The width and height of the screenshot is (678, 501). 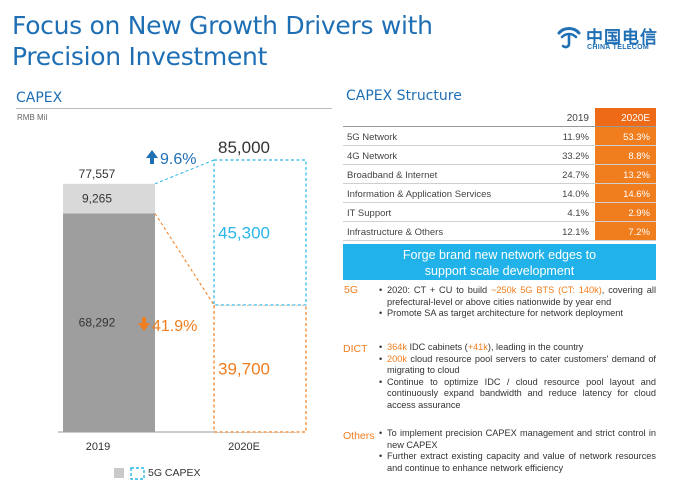 What do you see at coordinates (244, 447) in the screenshot?
I see `x-label-2020: 2020E` at bounding box center [244, 447].